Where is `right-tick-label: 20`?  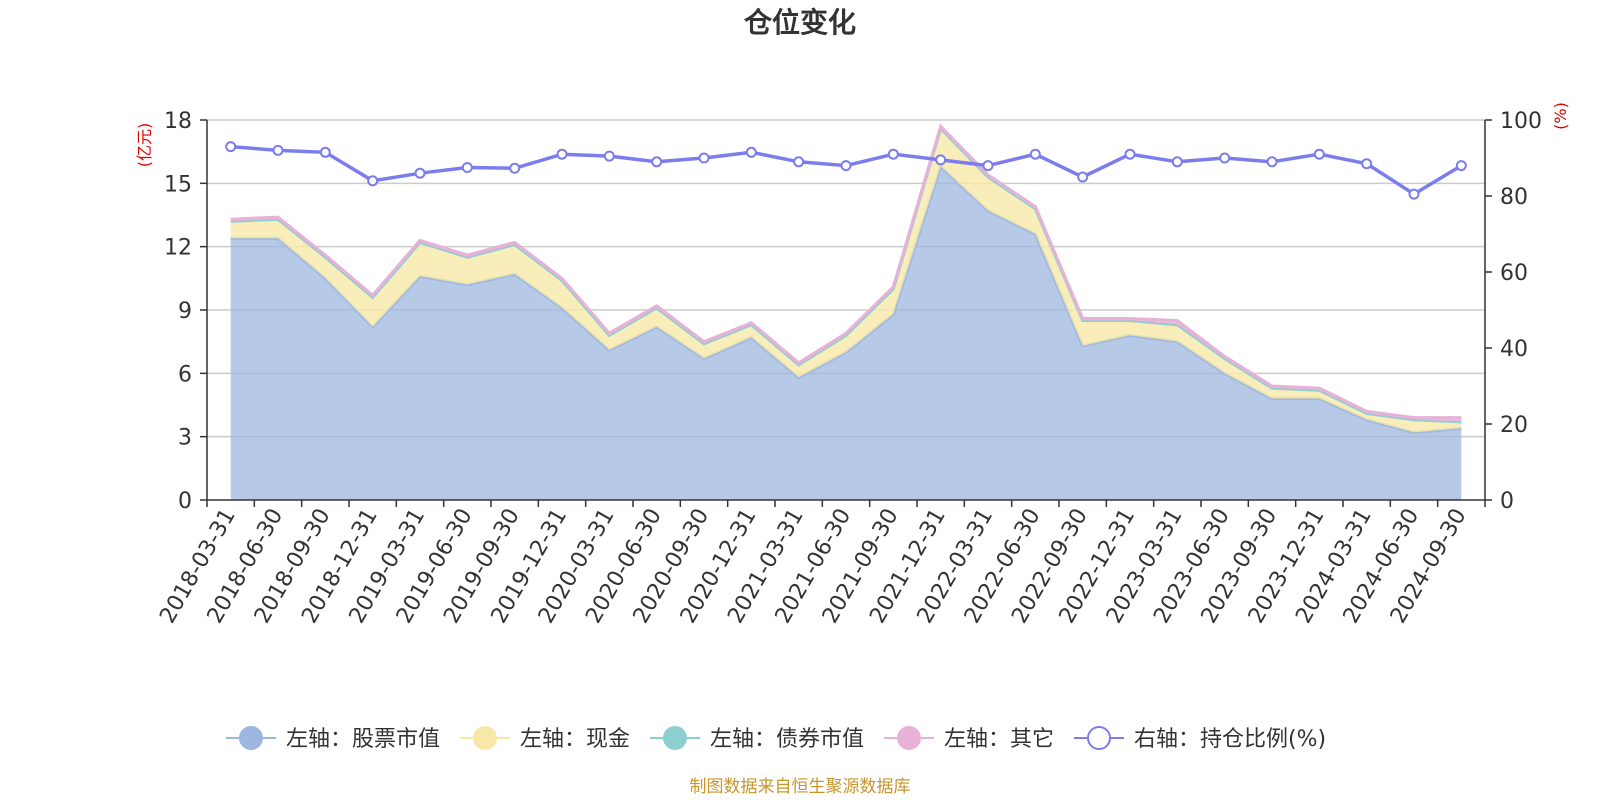 right-tick-label: 20 is located at coordinates (1514, 425).